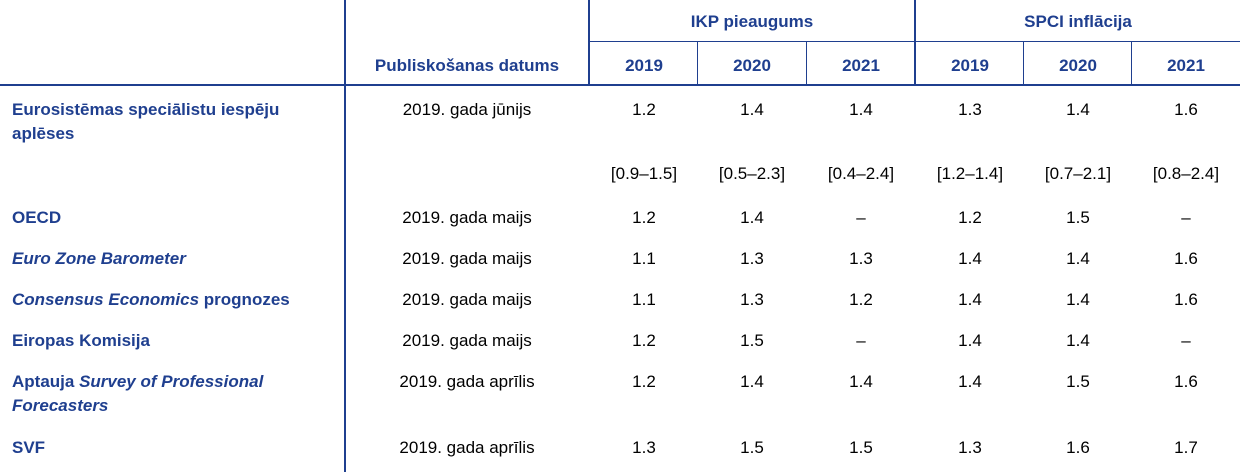  I want to click on divider-group-gdp-hicp, so click(915, 42).